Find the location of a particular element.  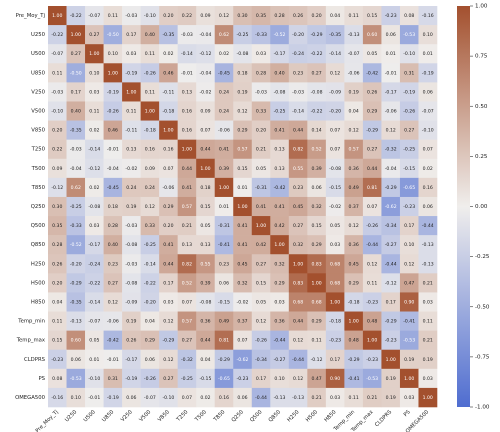

cell-label: 0.44 is located at coordinates (298, 322).